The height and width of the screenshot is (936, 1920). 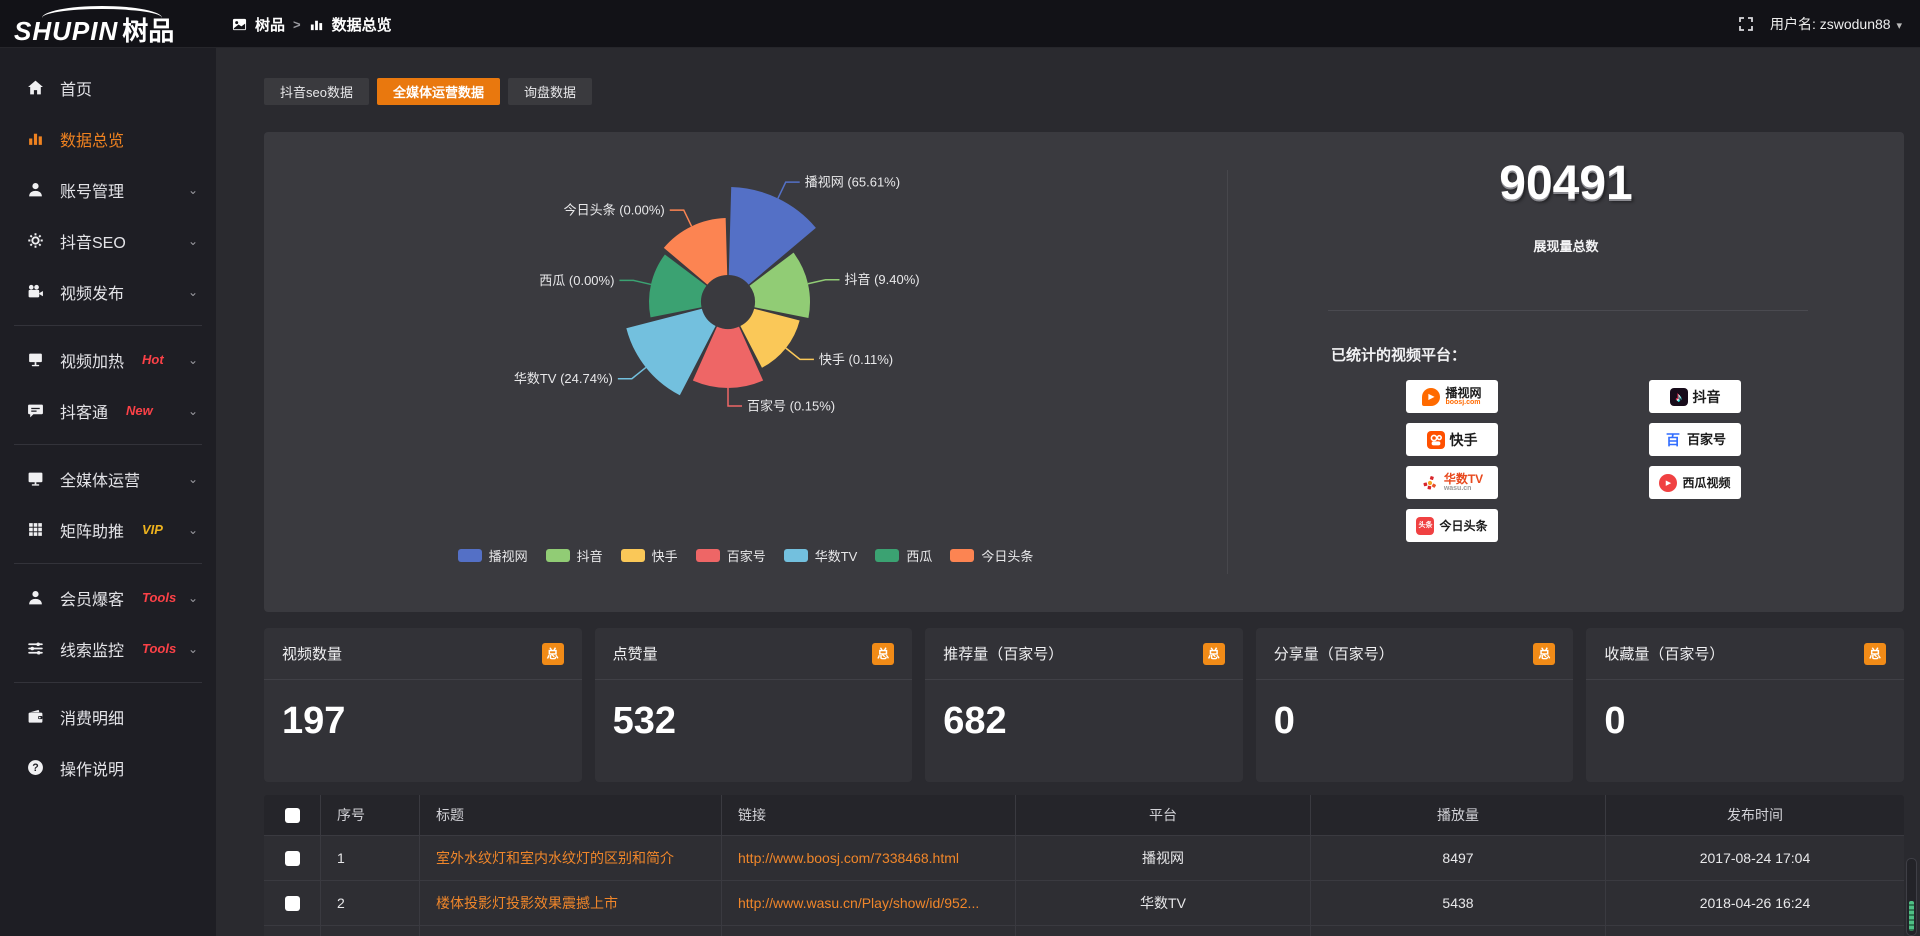 I want to click on legend-item-4: 华数TV, so click(x=820, y=555).